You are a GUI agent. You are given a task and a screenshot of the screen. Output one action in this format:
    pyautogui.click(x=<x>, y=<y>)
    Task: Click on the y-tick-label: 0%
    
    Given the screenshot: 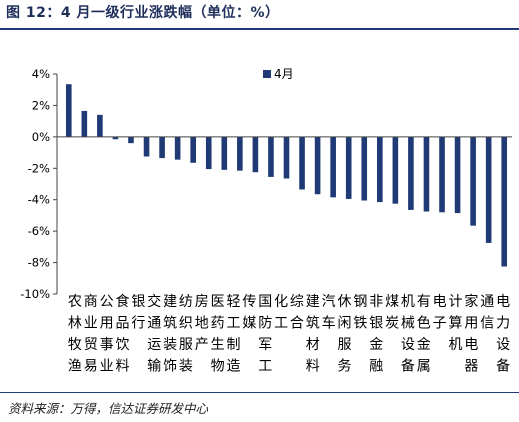 What is the action you would take?
    pyautogui.click(x=41, y=137)
    